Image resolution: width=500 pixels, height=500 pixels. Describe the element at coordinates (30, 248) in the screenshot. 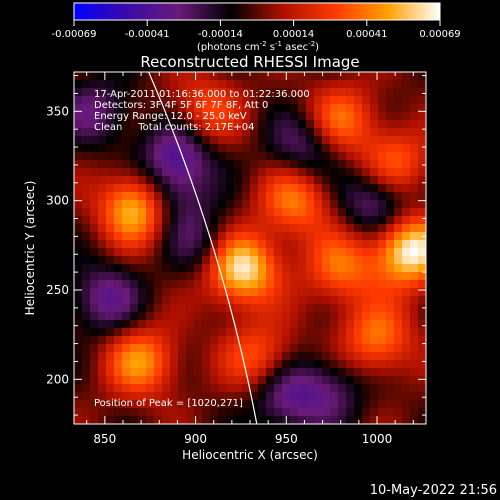

I see `y-axis-label: Heliocentric Y (arcsec)` at that location.